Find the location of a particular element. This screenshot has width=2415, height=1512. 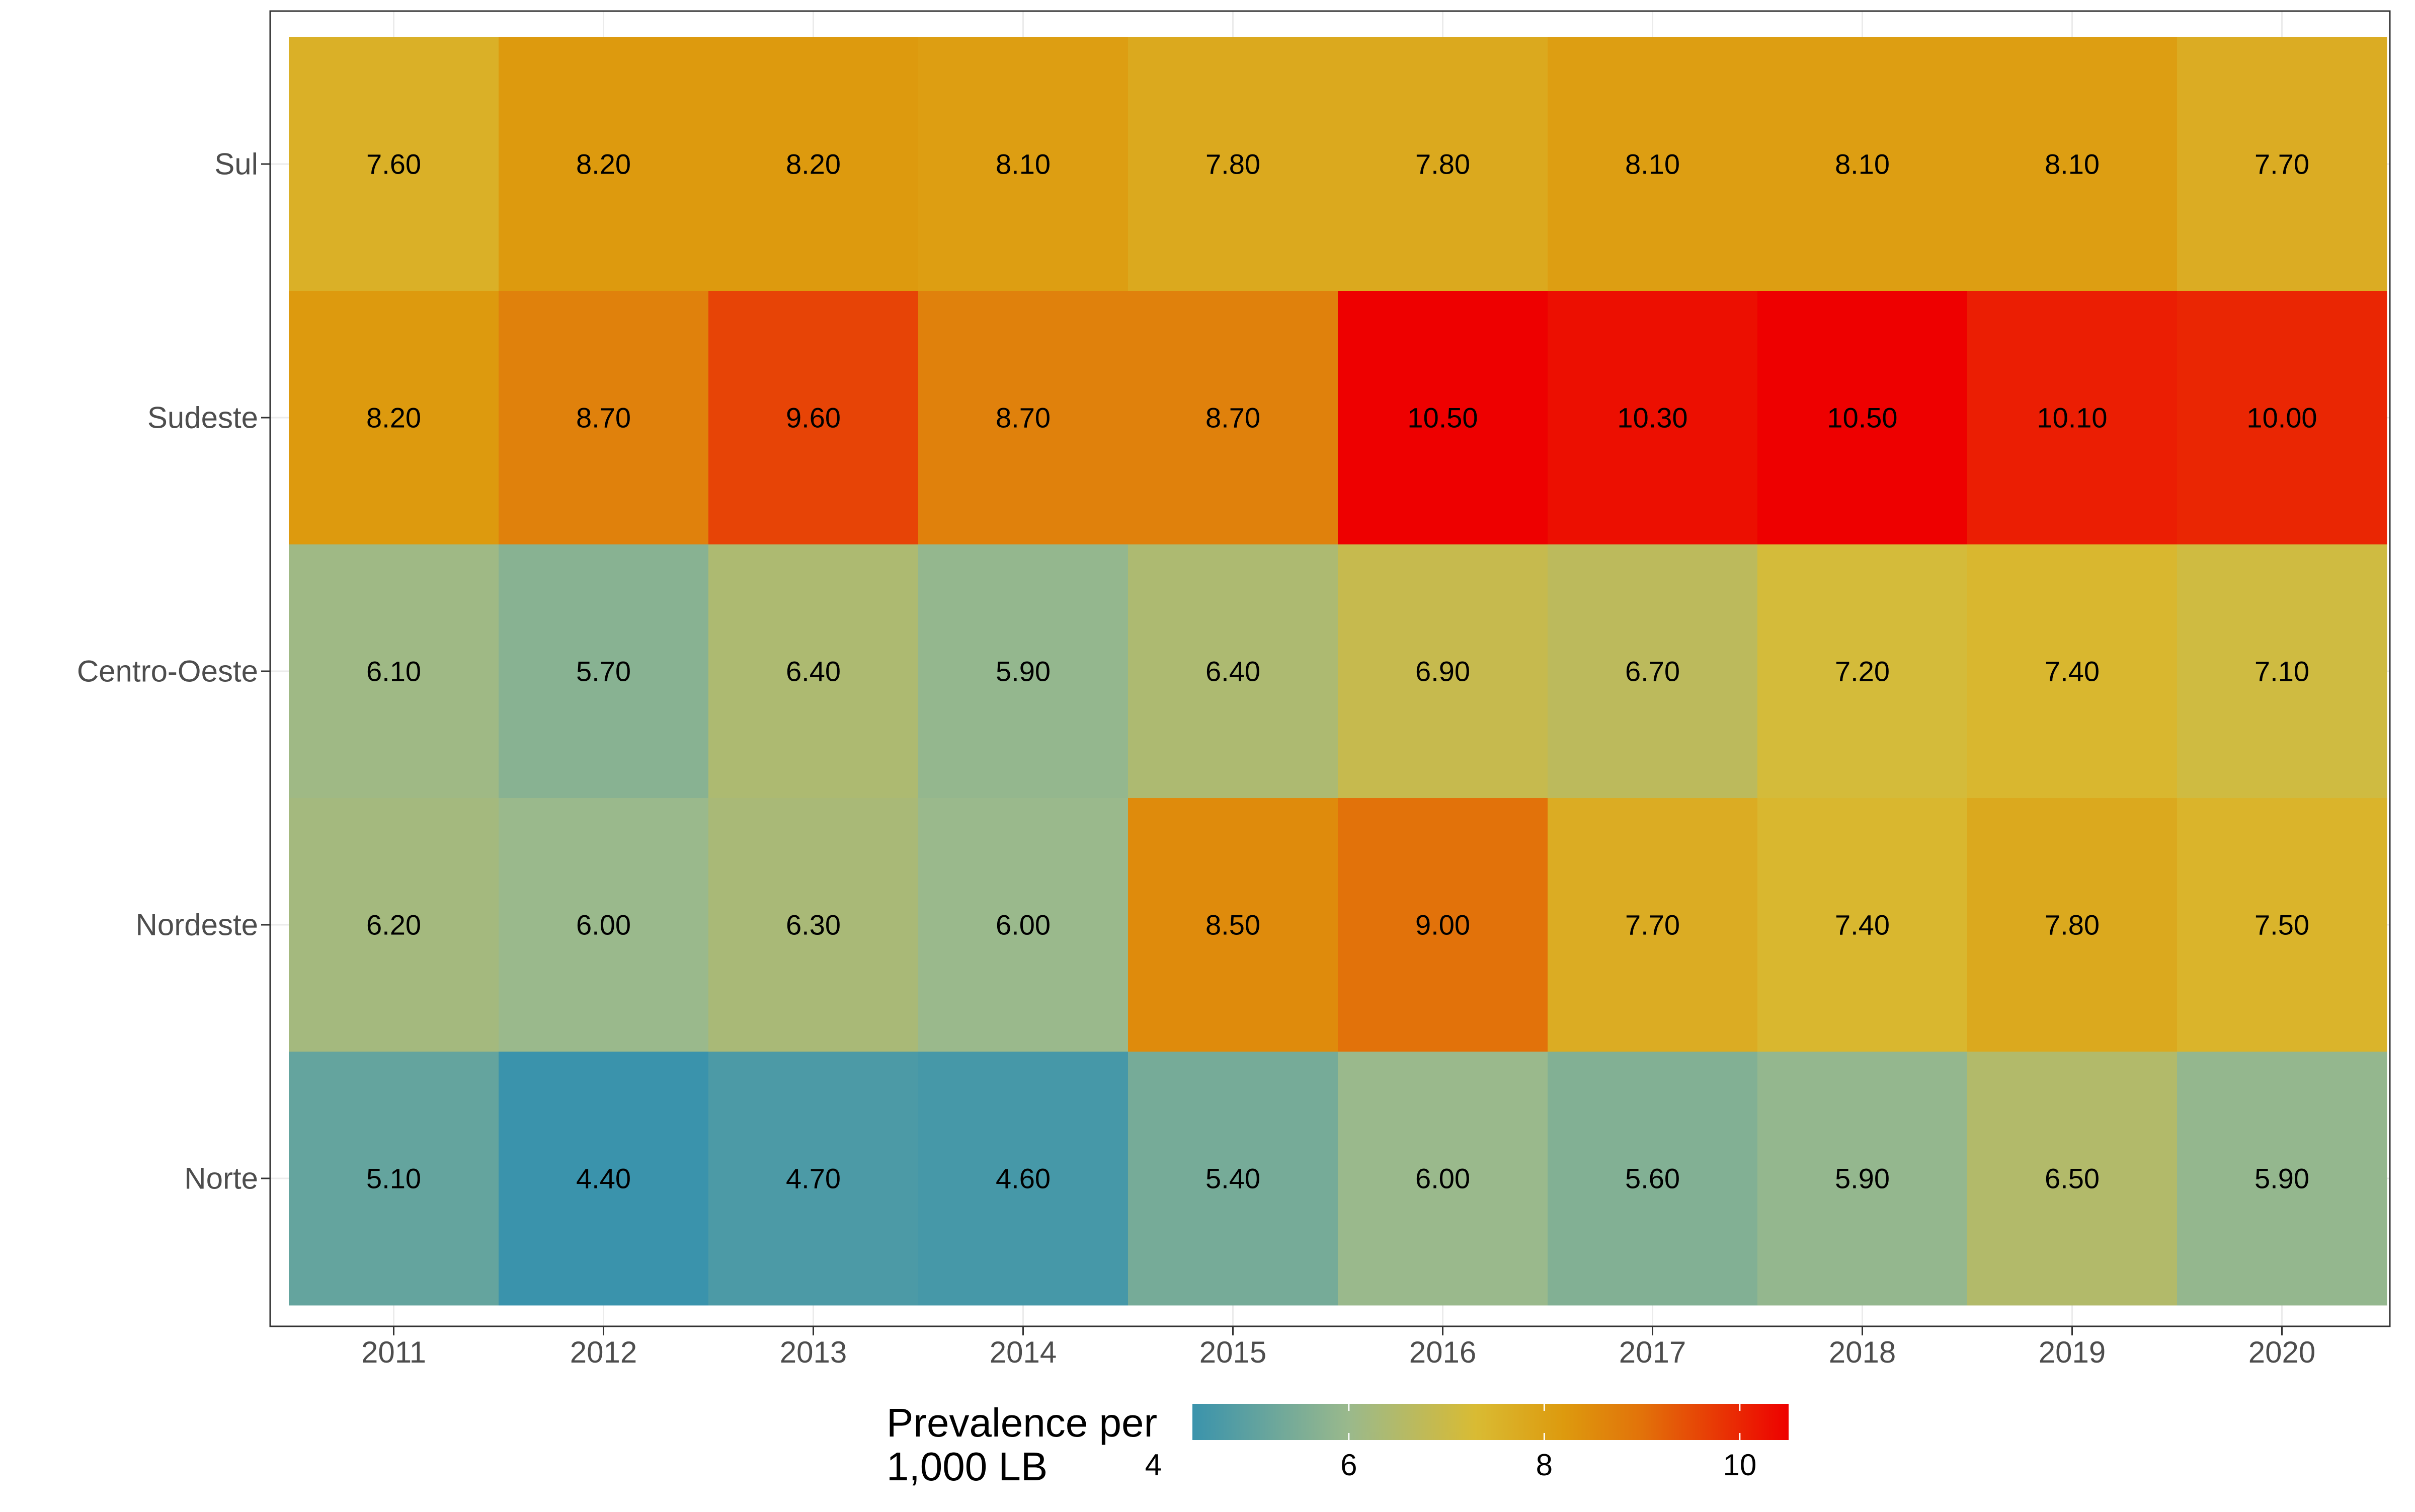

cell-value-label: 6.50 is located at coordinates (2073, 1179).